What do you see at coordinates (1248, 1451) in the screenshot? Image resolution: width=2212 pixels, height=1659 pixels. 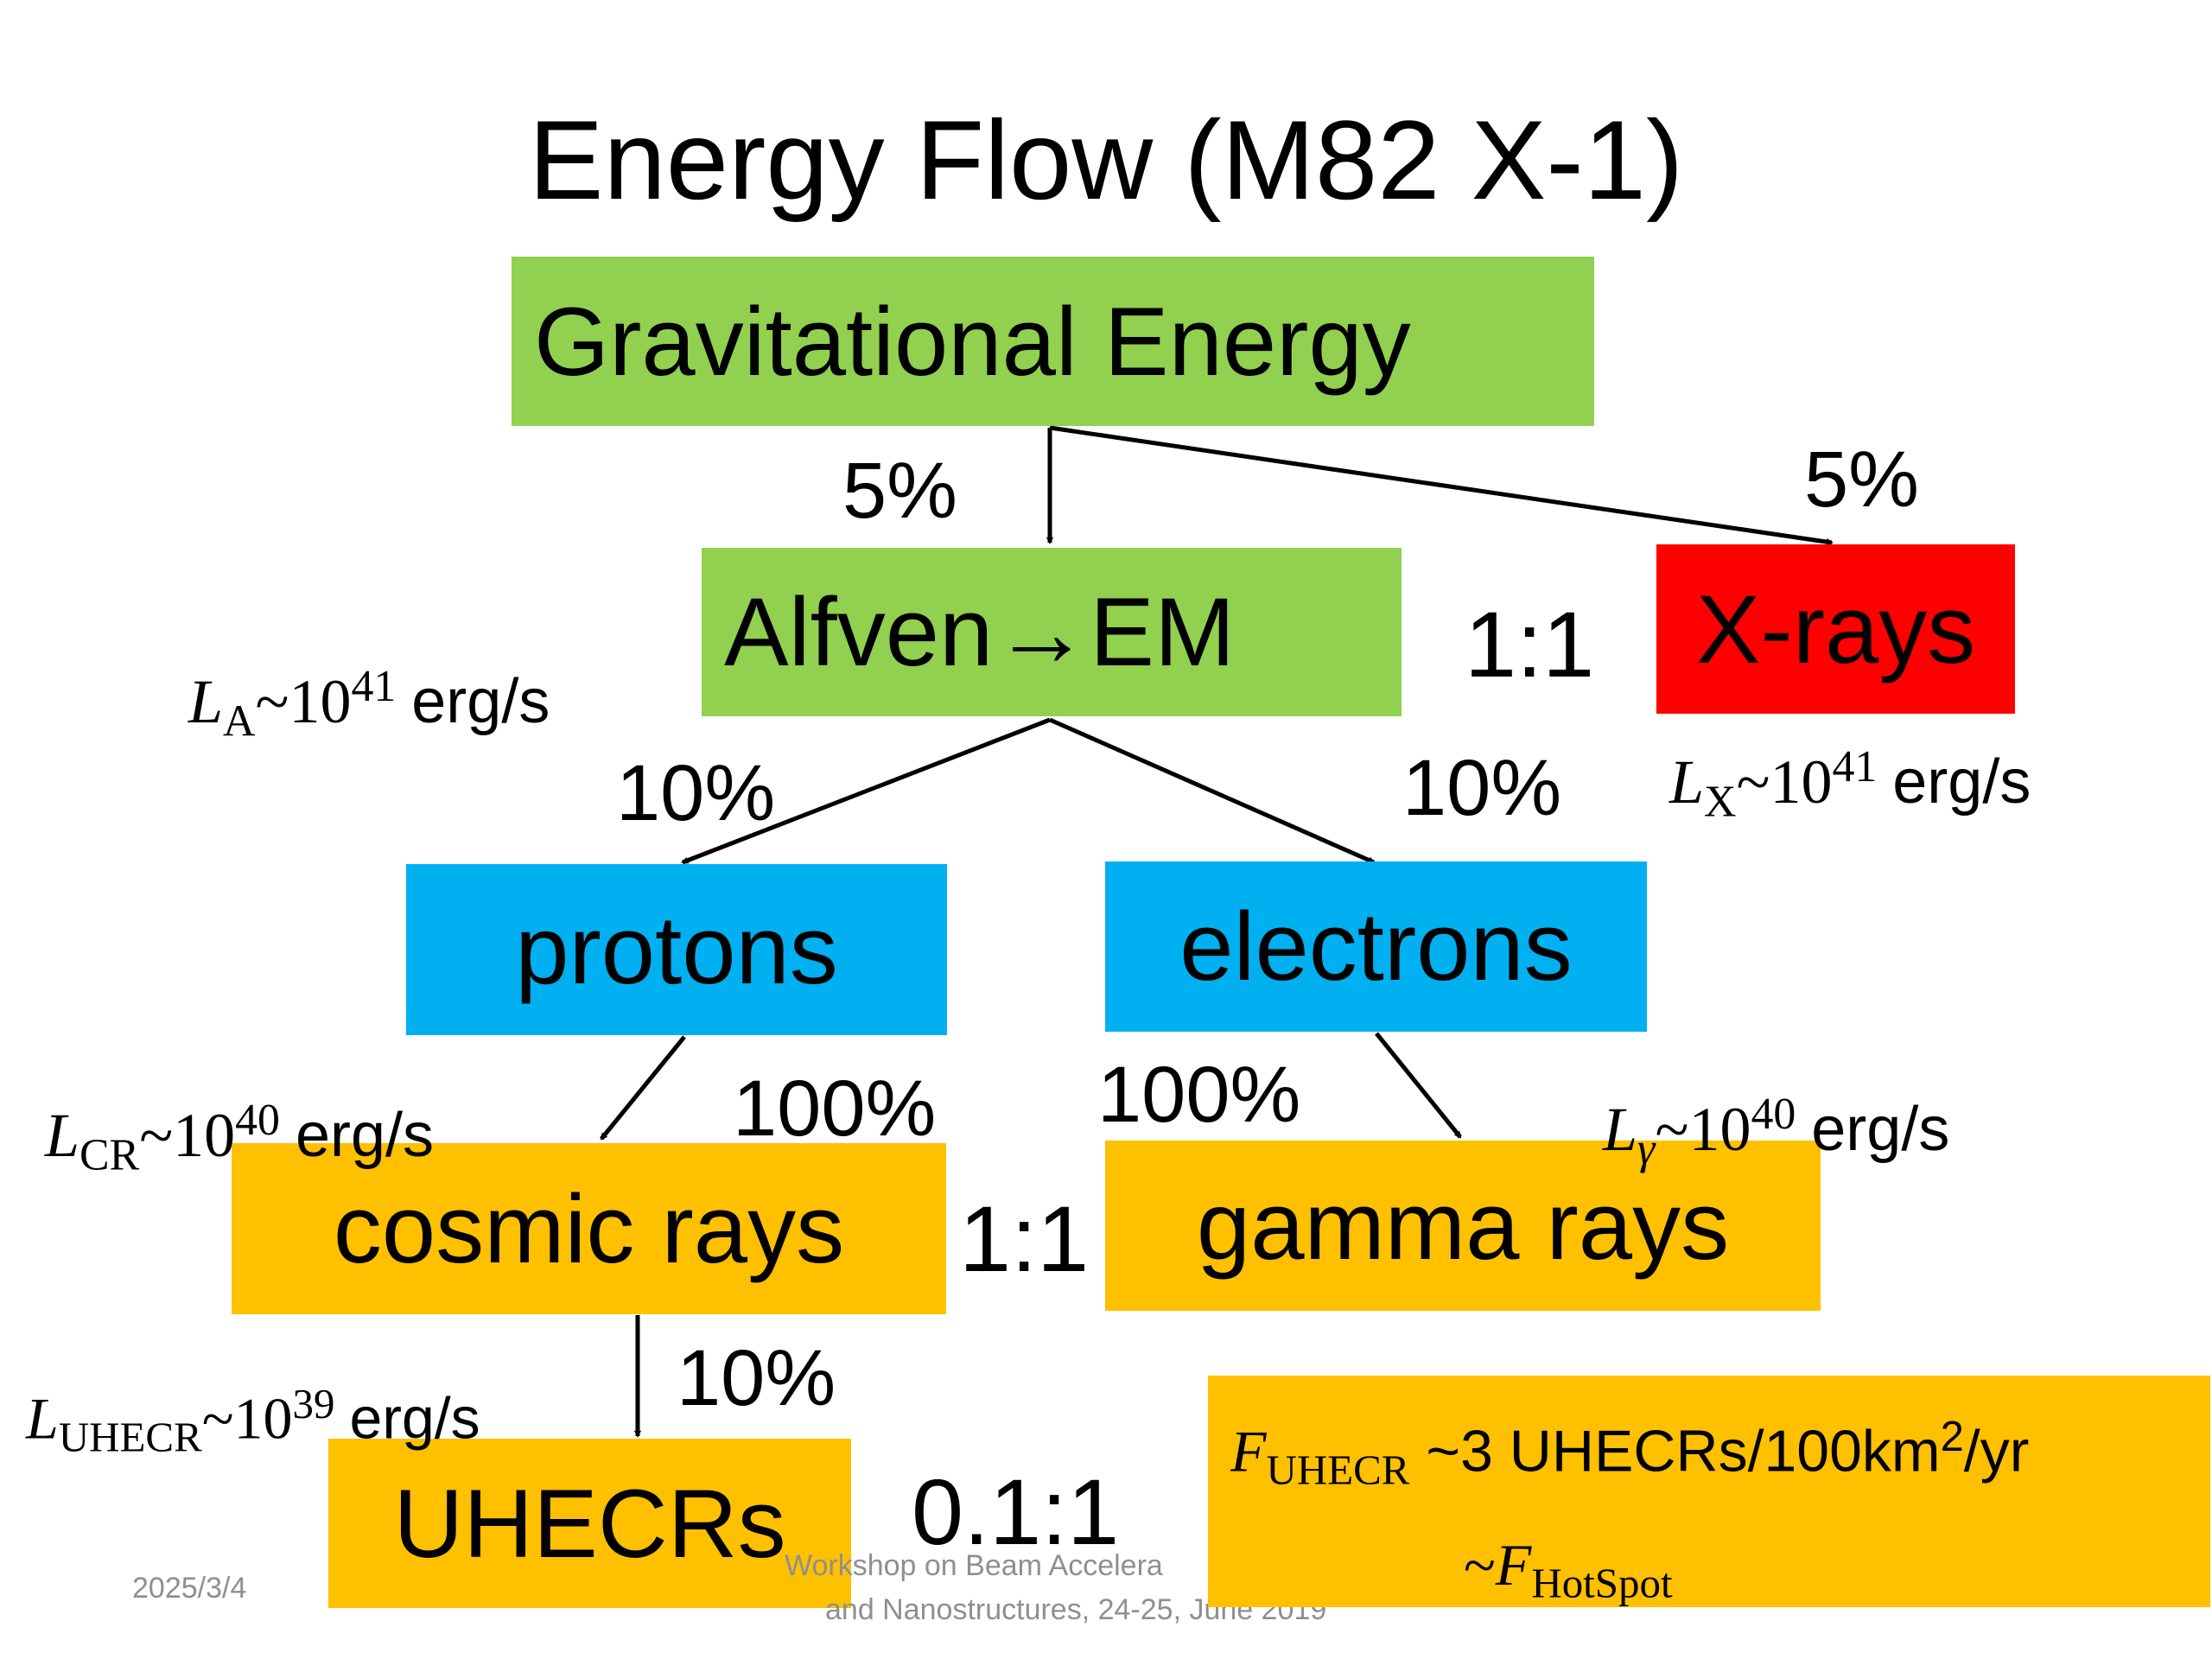 I see `flux-symbol: F` at bounding box center [1248, 1451].